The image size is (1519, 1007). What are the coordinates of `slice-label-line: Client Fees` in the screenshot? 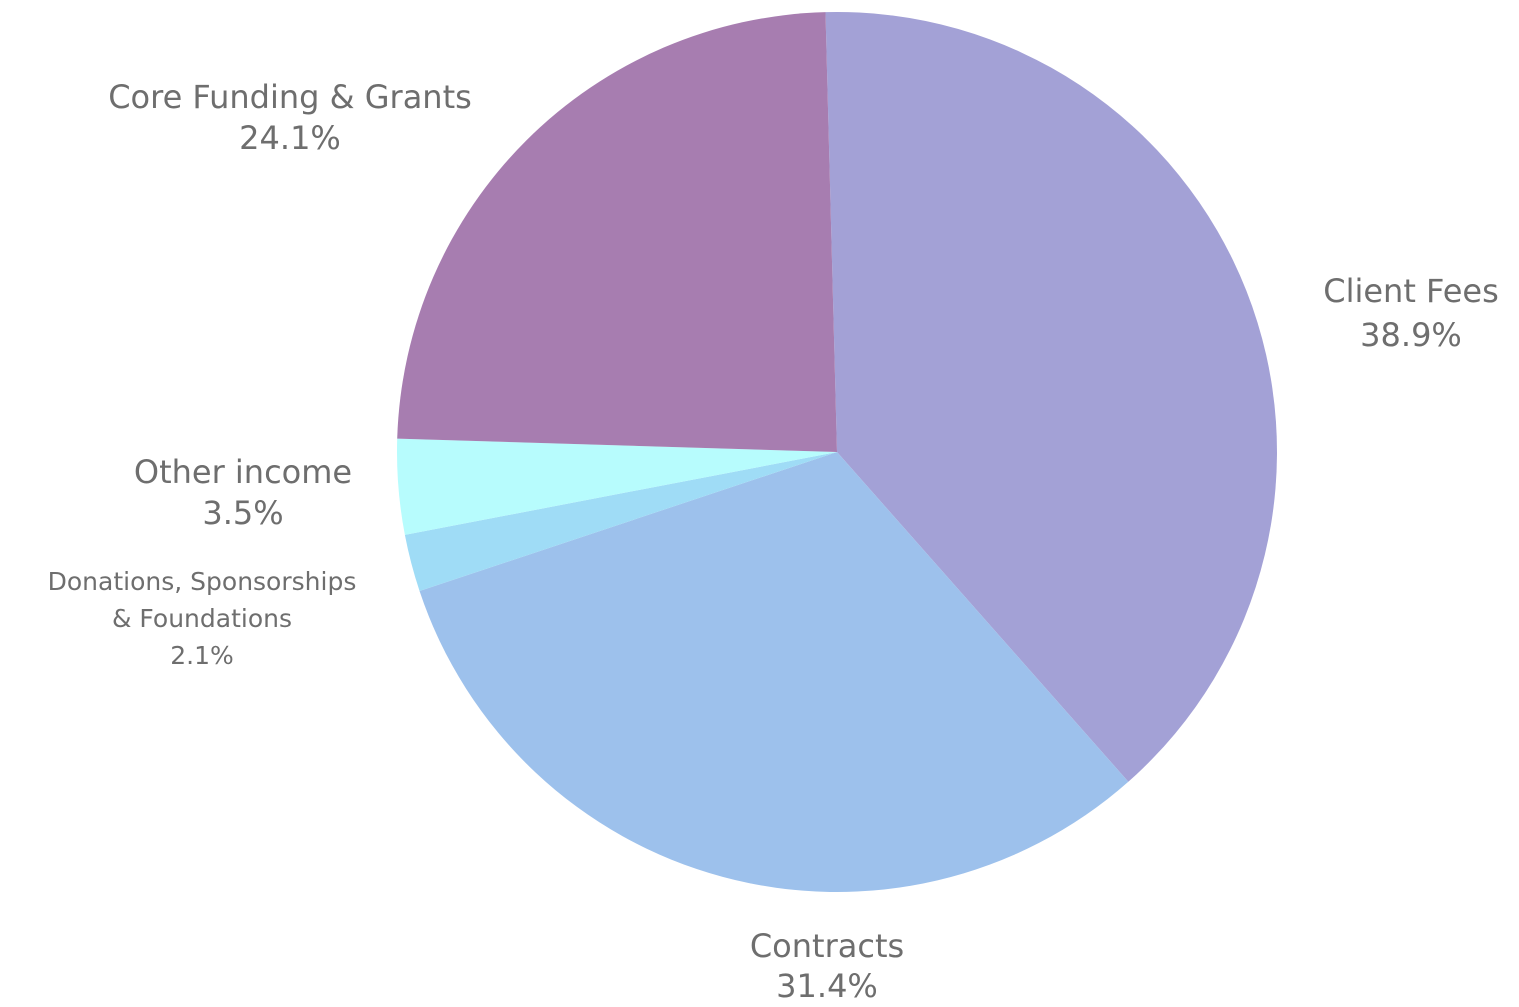 It's located at (1411, 291).